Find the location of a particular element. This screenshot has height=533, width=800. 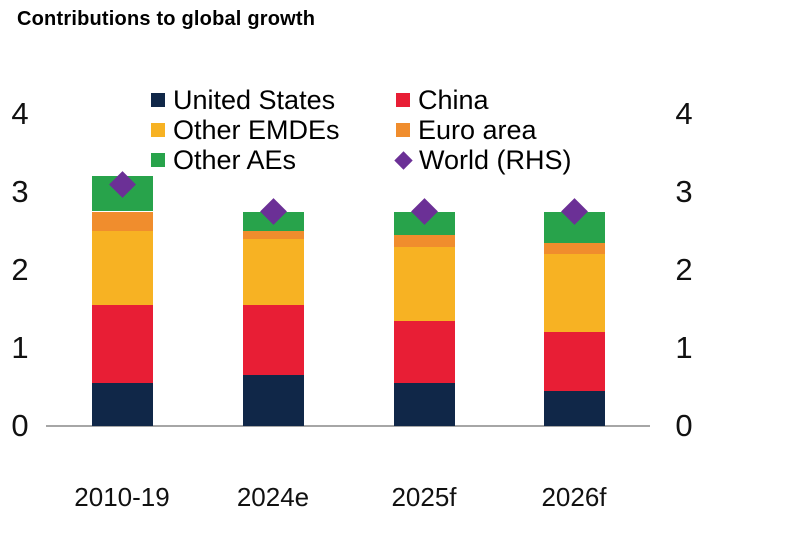

x-label-2024e: 2024e is located at coordinates (273, 497).